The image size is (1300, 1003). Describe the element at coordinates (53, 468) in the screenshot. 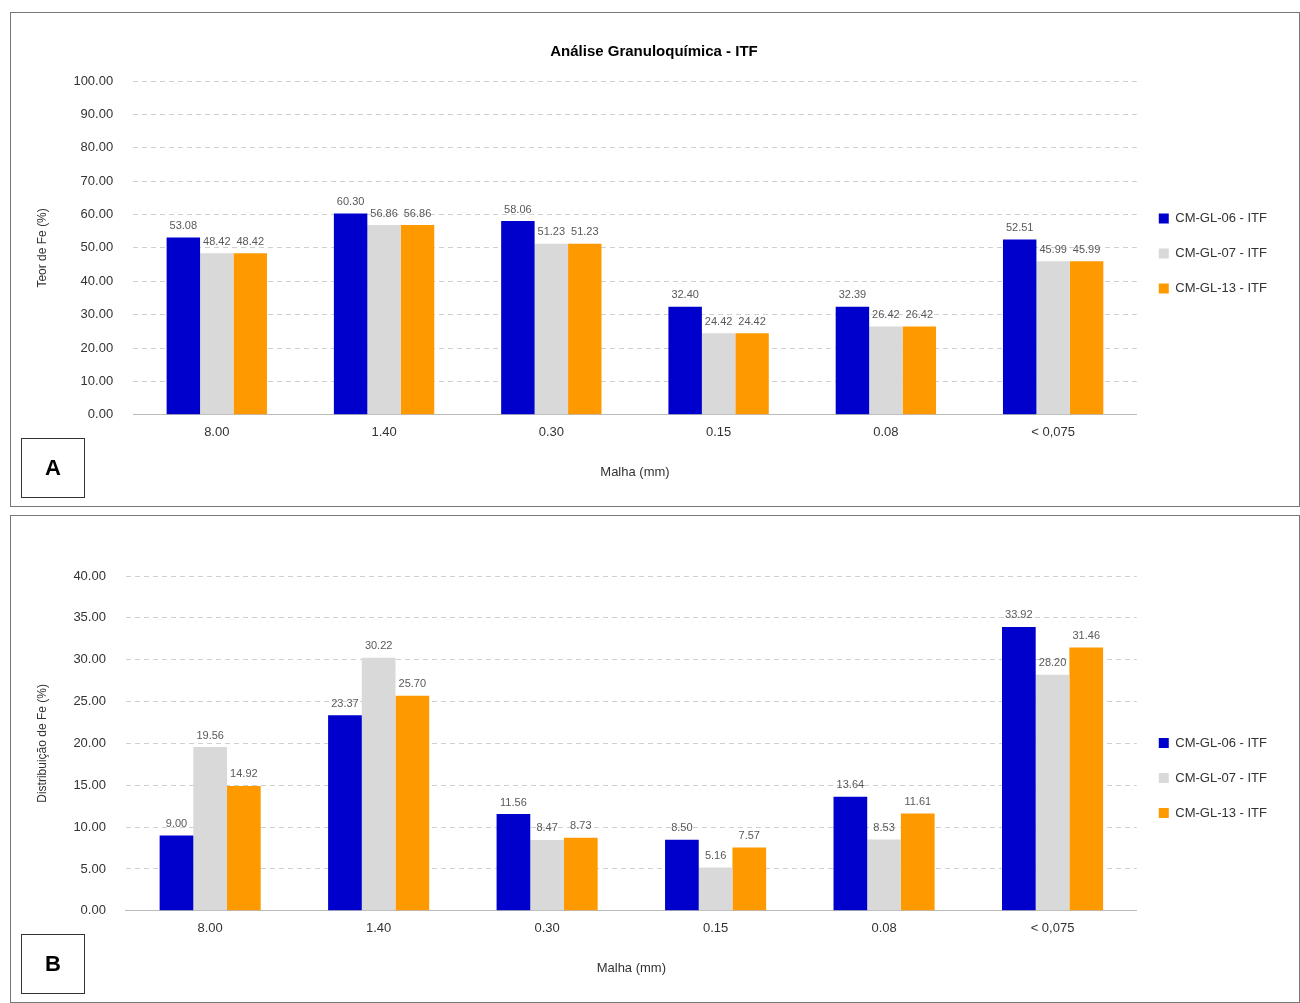

I see `text: A` at that location.